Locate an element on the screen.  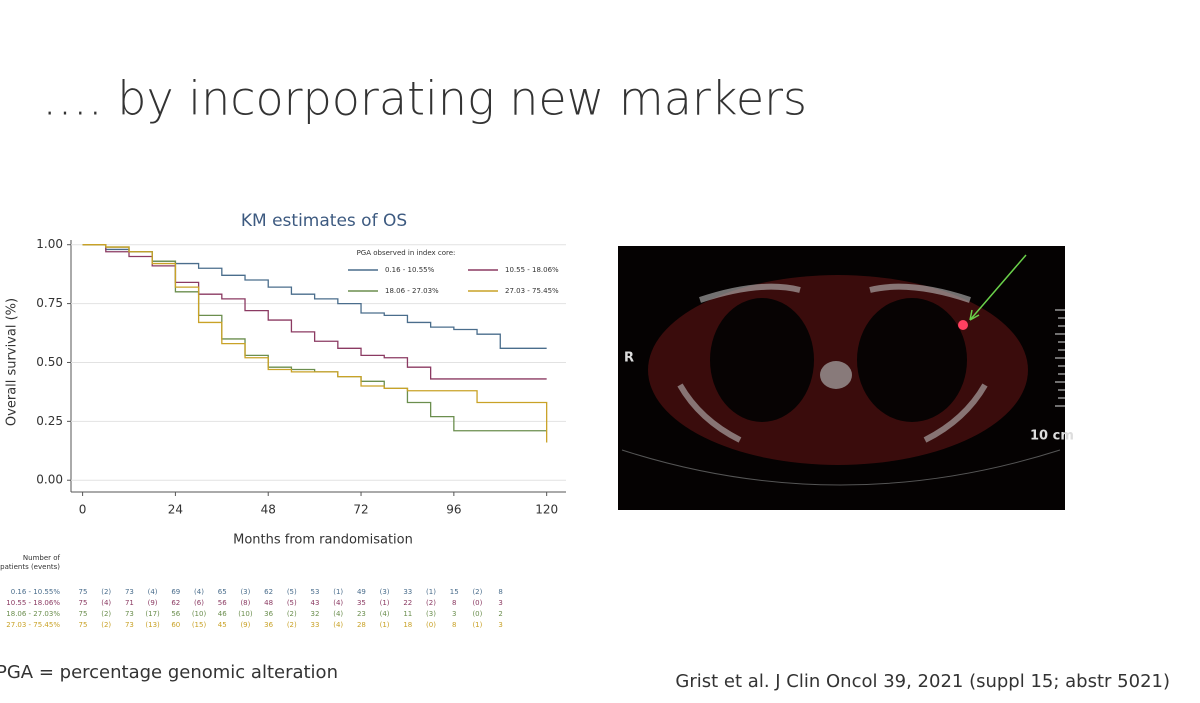
x-tick-label: 48 is located at coordinates (268, 510).